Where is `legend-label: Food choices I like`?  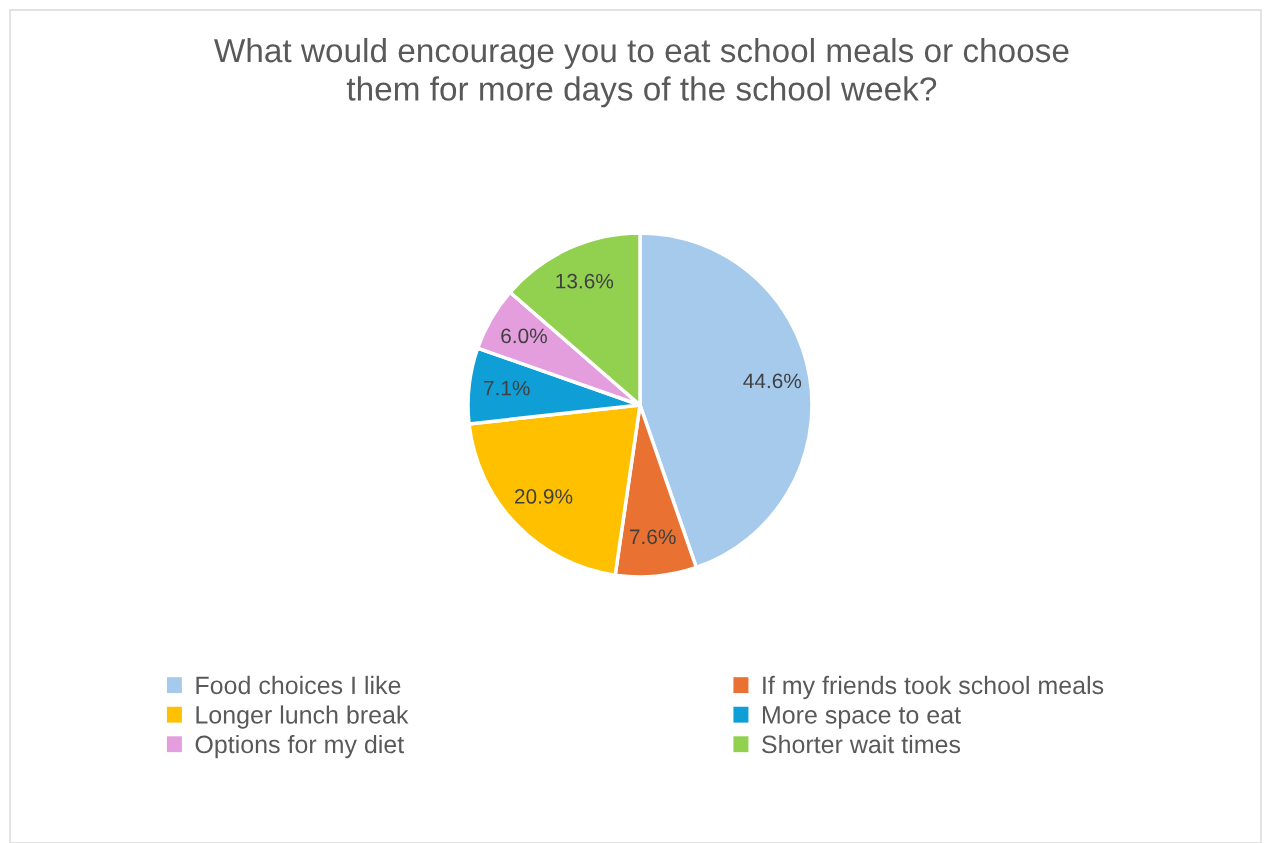
legend-label: Food choices I like is located at coordinates (298, 685).